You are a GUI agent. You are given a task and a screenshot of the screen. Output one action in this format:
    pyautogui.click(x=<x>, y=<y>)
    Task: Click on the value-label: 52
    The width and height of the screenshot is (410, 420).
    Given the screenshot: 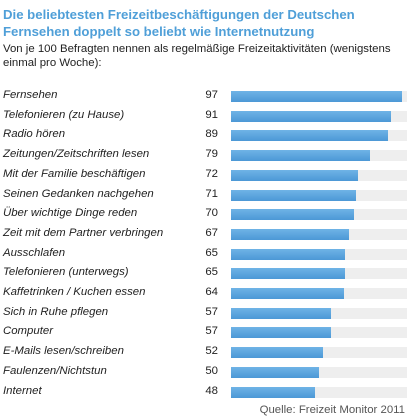 What is the action you would take?
    pyautogui.click(x=211, y=351)
    